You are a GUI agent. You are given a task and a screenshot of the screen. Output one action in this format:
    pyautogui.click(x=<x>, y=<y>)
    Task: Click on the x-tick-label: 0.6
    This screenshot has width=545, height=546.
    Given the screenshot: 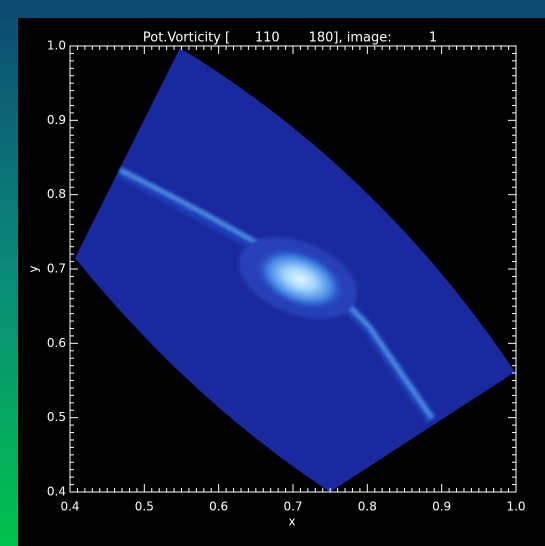 What is the action you would take?
    pyautogui.click(x=218, y=507)
    